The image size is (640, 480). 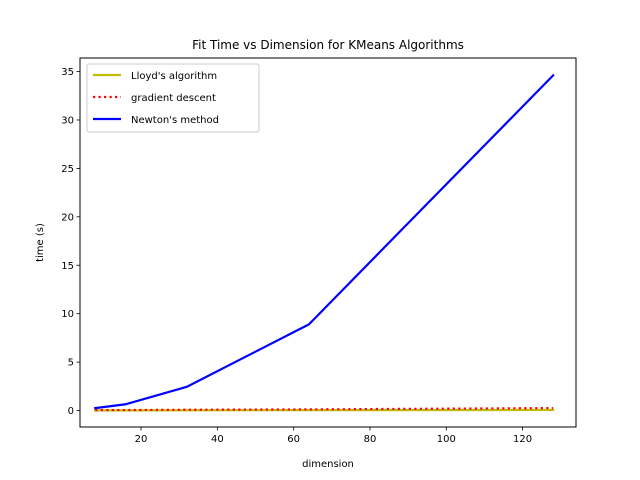 What do you see at coordinates (71, 363) in the screenshot?
I see `y-tick-label: 5` at bounding box center [71, 363].